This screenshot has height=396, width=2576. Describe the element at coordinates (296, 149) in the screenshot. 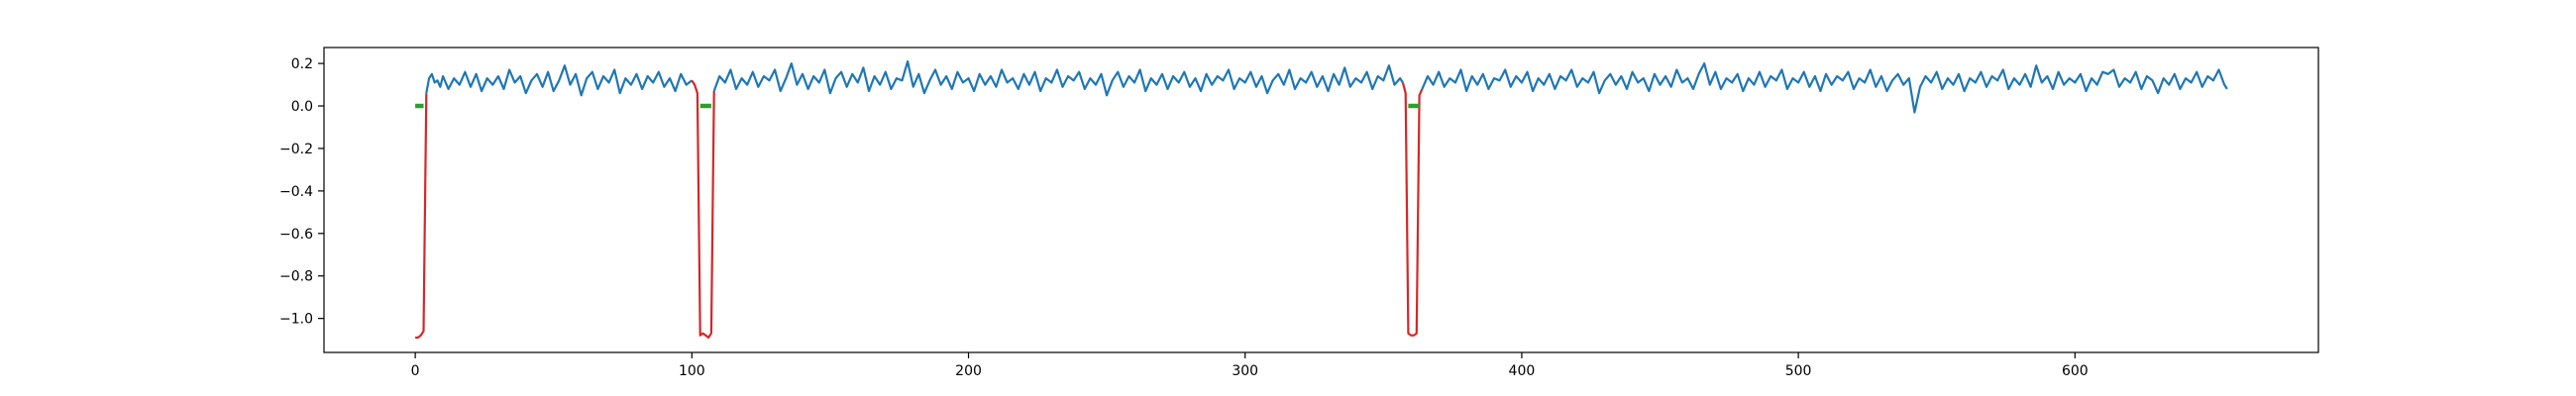

I see `y-tick-label: −0.2` at that location.